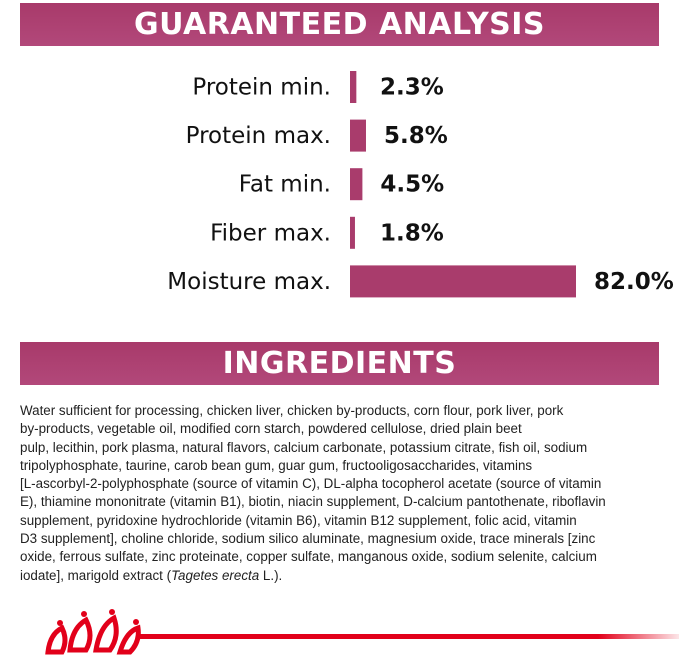  Describe the element at coordinates (416, 136) in the screenshot. I see `value-label: 5.8%` at that location.